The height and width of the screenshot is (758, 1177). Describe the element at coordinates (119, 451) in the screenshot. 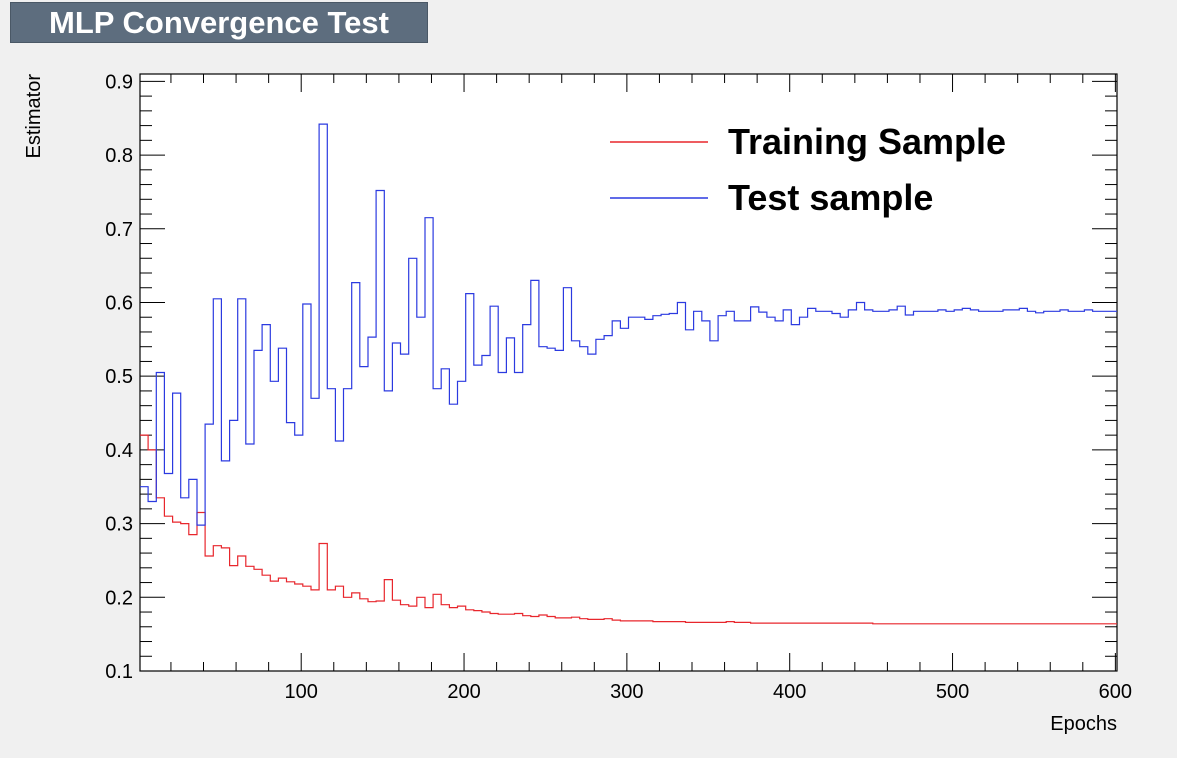

I see `y-tick-label: 0.4` at that location.